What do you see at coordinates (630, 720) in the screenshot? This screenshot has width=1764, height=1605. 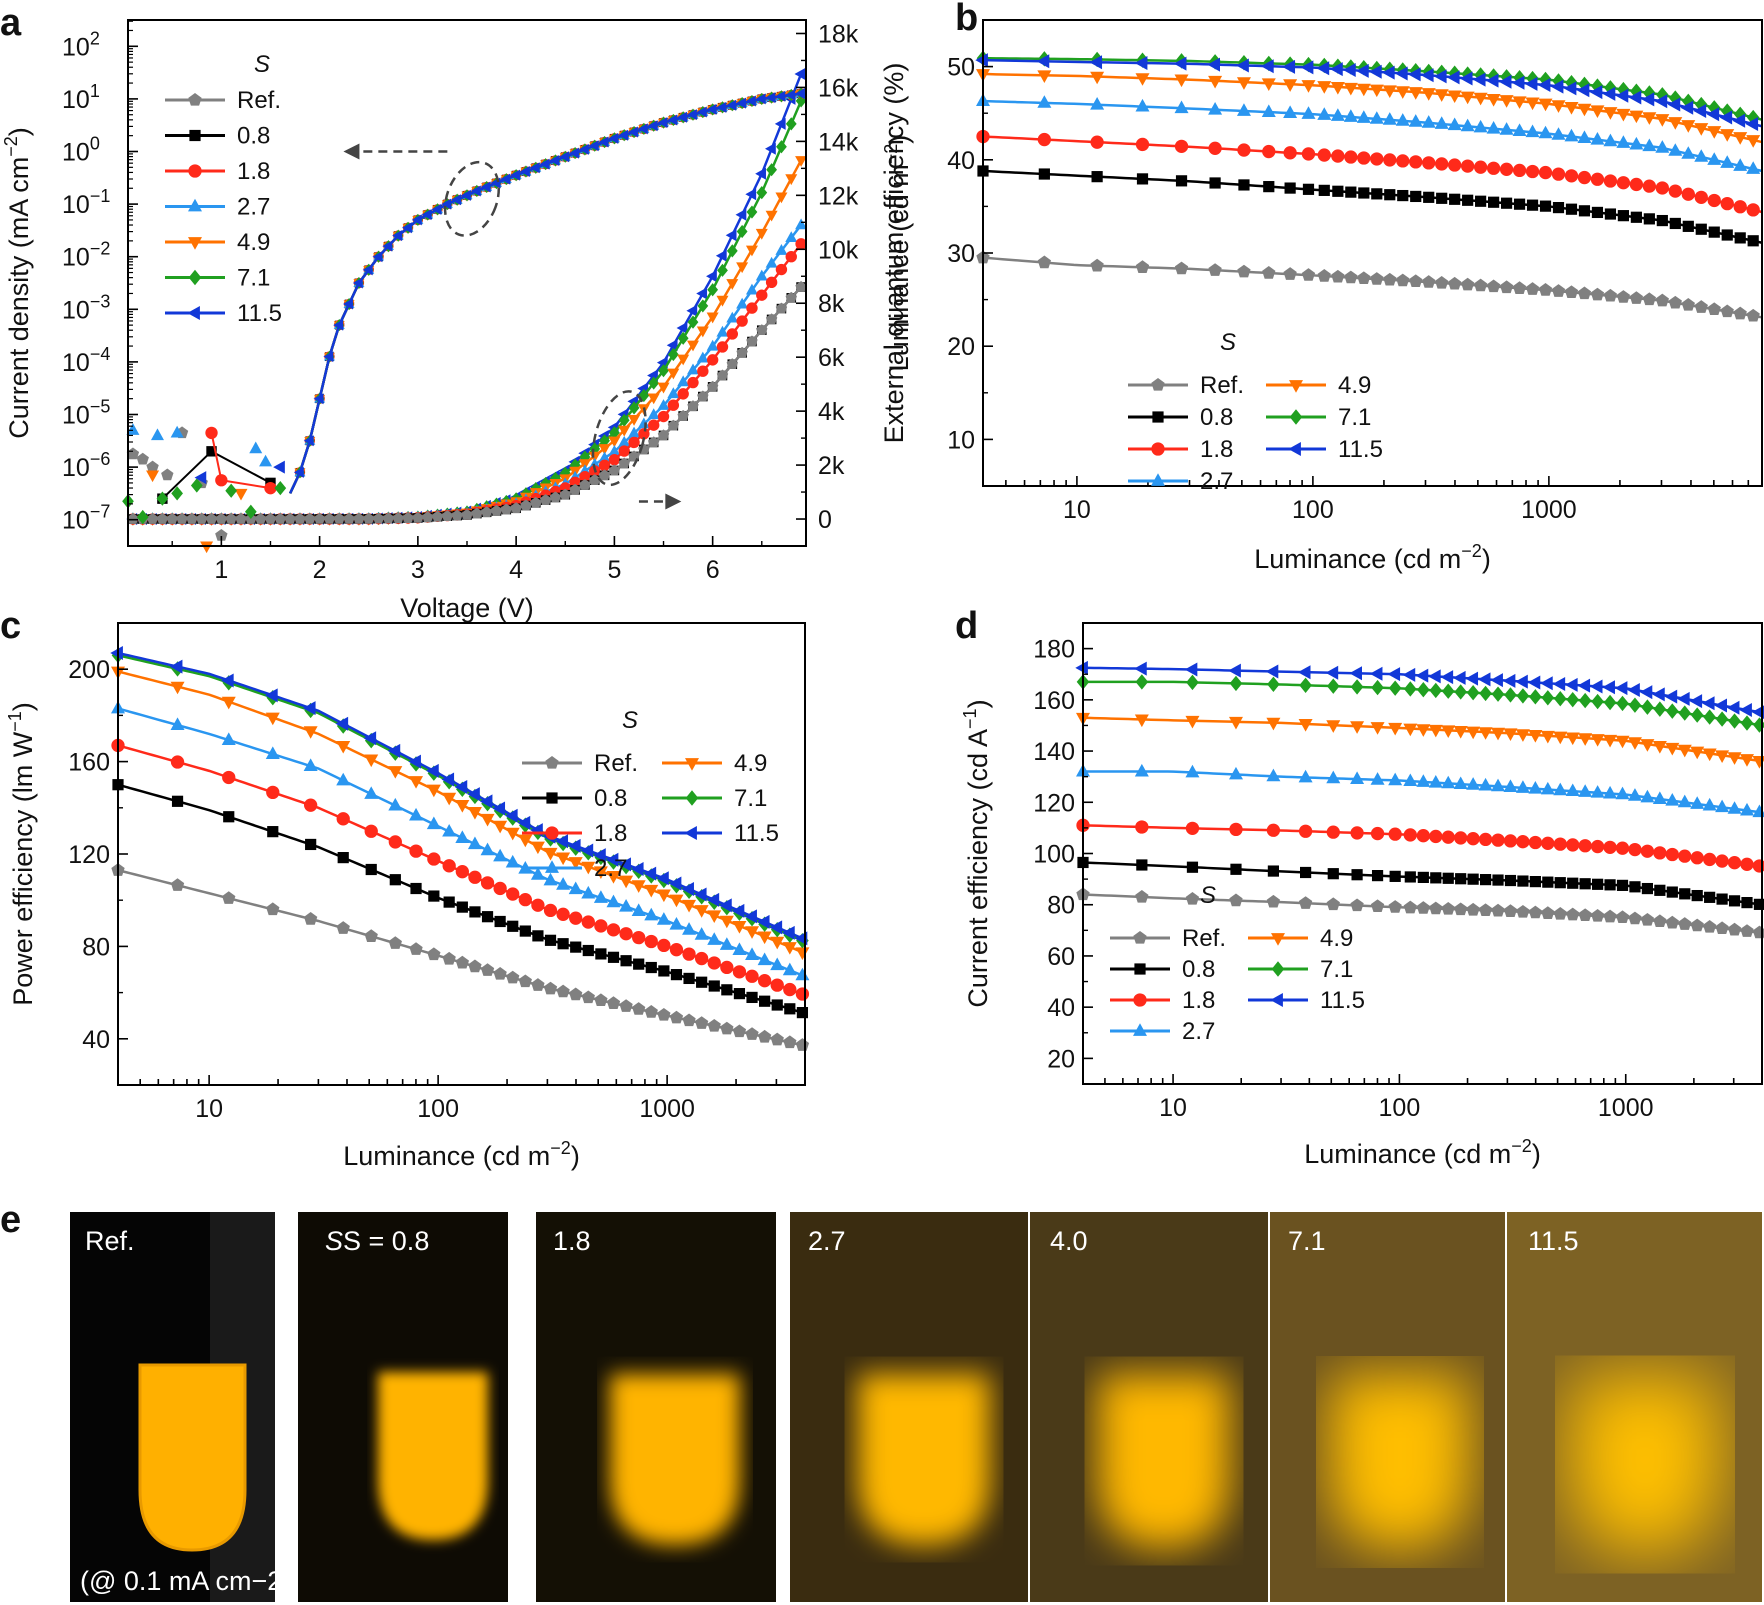 I see `c-legend-title: S` at bounding box center [630, 720].